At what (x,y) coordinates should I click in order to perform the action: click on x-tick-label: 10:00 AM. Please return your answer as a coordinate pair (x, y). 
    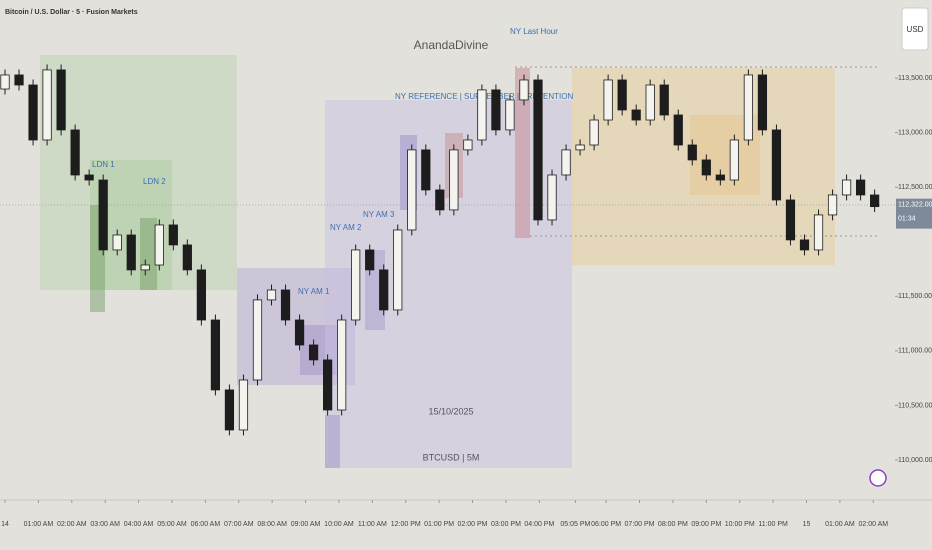
    Looking at the image, I should click on (339, 524).